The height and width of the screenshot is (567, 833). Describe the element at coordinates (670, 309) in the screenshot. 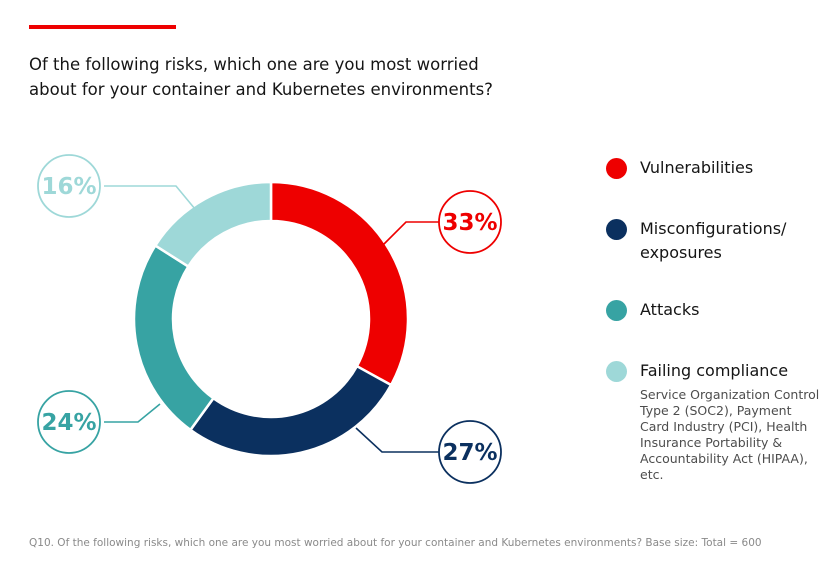

I see `legend-label-attacks: Attacks` at that location.